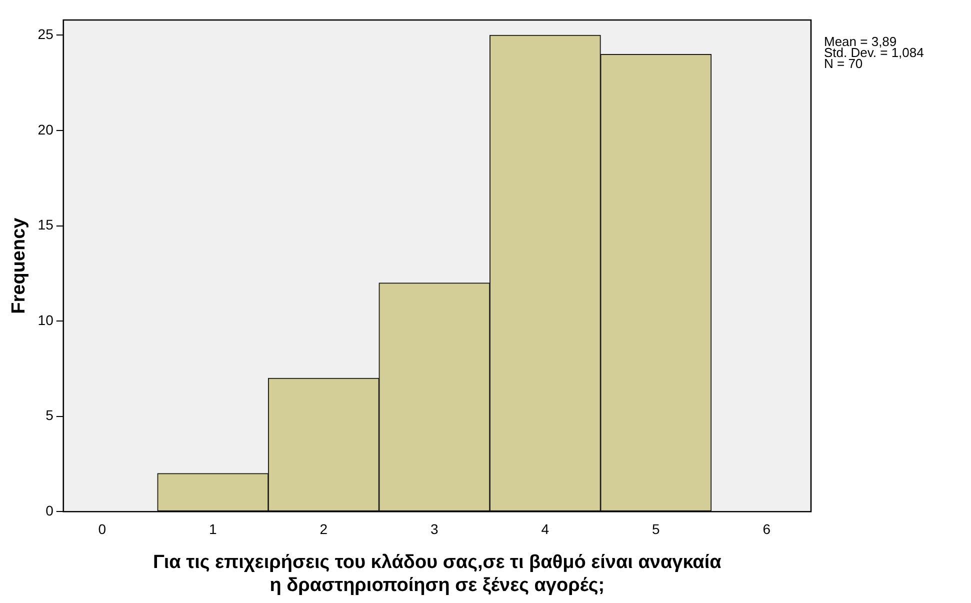 This screenshot has height=603, width=971. What do you see at coordinates (50, 510) in the screenshot?
I see `y-tick-label: 0` at bounding box center [50, 510].